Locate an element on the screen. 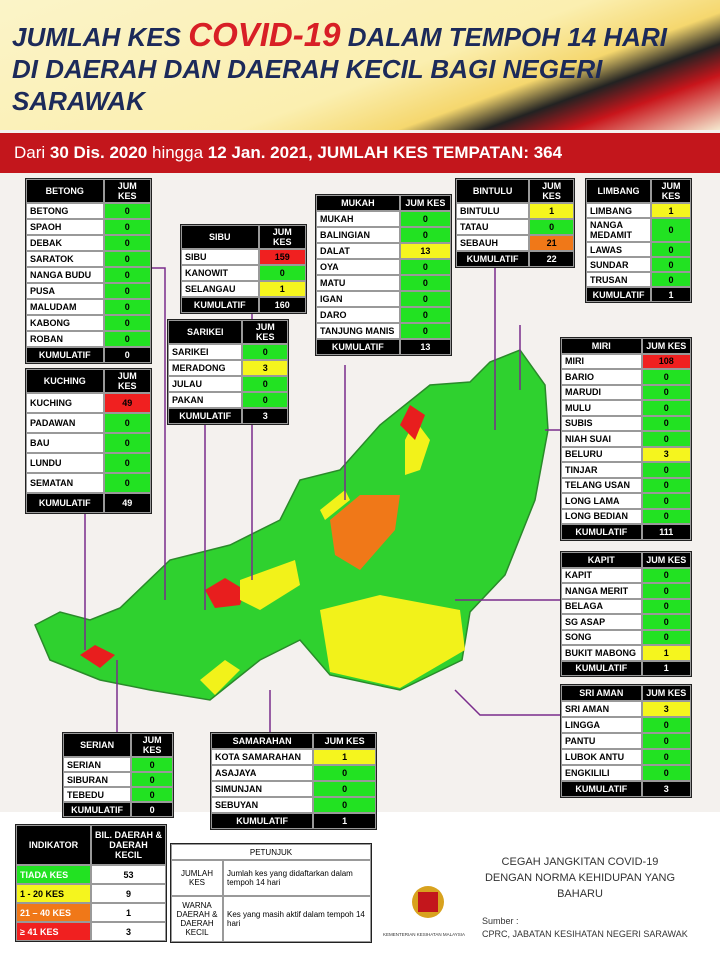 The height and width of the screenshot is (960, 720). case-count: 108 is located at coordinates (666, 361).